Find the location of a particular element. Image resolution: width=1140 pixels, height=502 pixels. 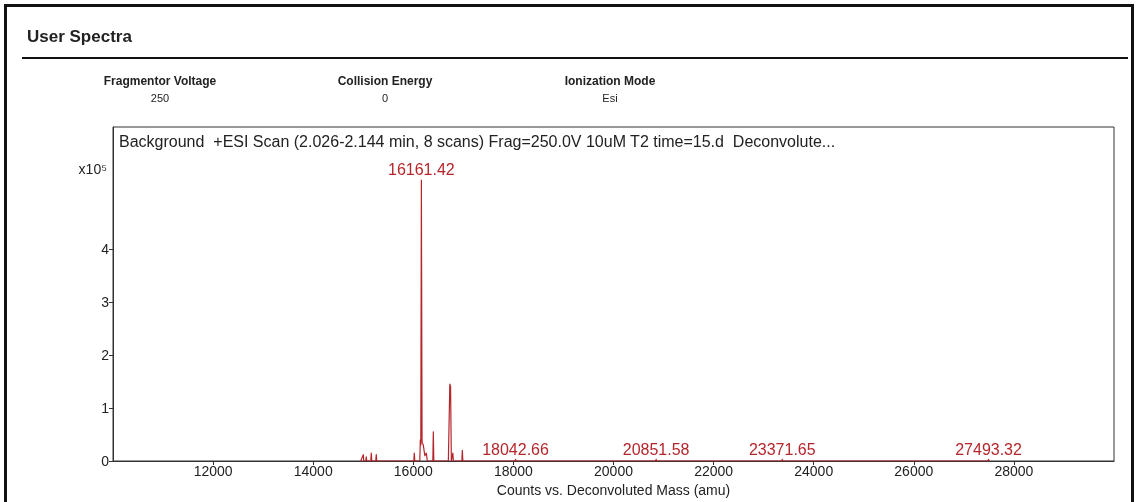

y-axis-title: x10⁵ is located at coordinates (92, 169).